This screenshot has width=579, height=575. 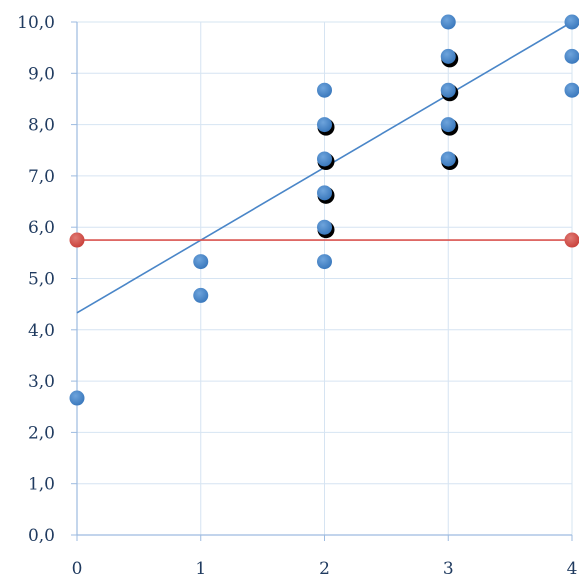 What do you see at coordinates (41, 536) in the screenshot?
I see `y-tick-label: 0,0` at bounding box center [41, 536].